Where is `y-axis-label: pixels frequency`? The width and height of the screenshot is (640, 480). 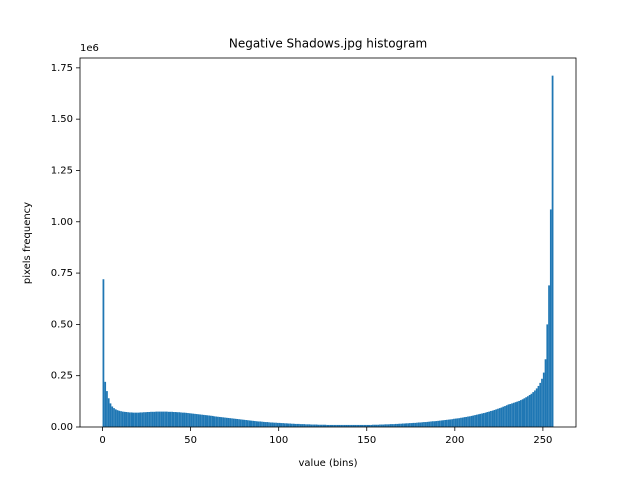
y-axis-label: pixels frequency is located at coordinates (27, 243).